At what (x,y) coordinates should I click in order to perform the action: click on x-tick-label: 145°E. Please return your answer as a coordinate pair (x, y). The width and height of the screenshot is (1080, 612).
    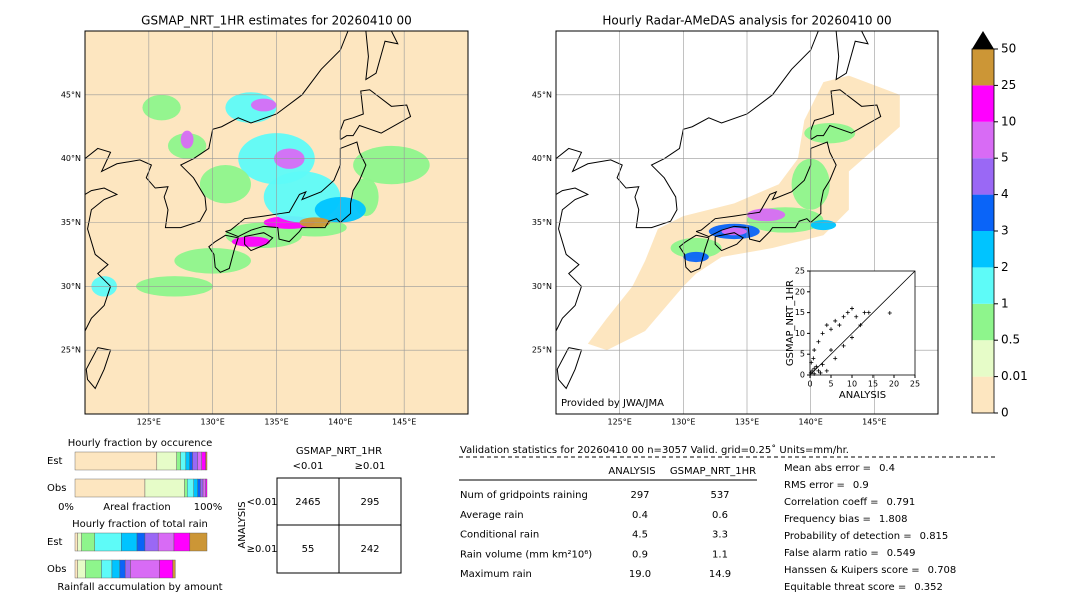
    Looking at the image, I should click on (874, 422).